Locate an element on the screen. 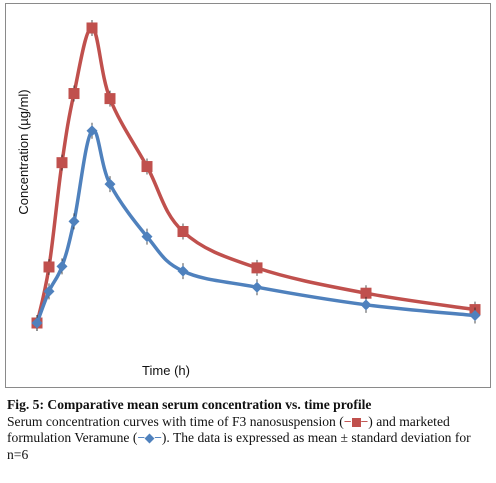 The width and height of the screenshot is (496, 483). legend-symbol-square: − − is located at coordinates (356, 421).